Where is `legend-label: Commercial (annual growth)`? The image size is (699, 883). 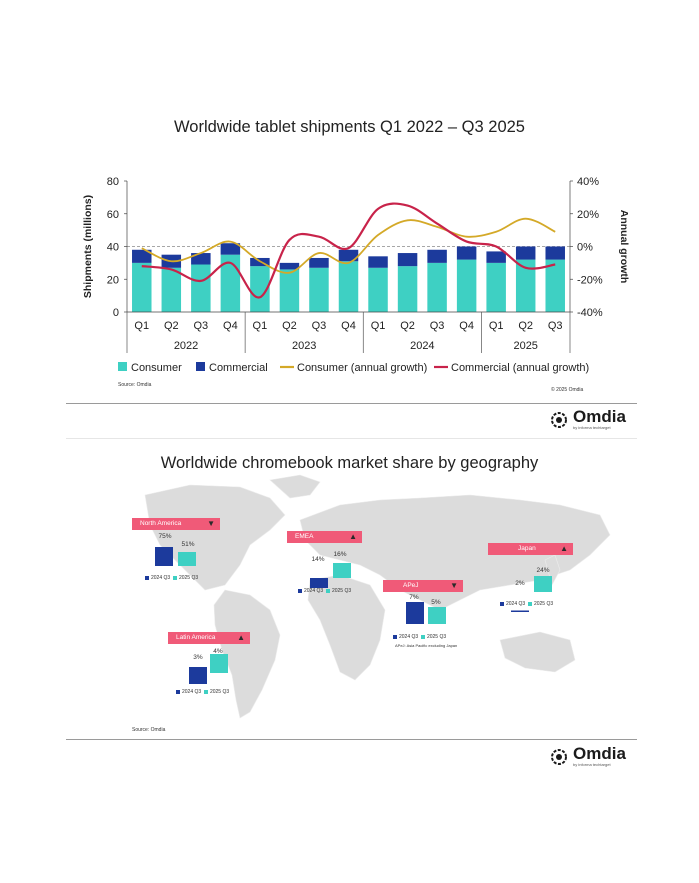
legend-label: Commercial (annual growth) is located at coordinates (520, 368).